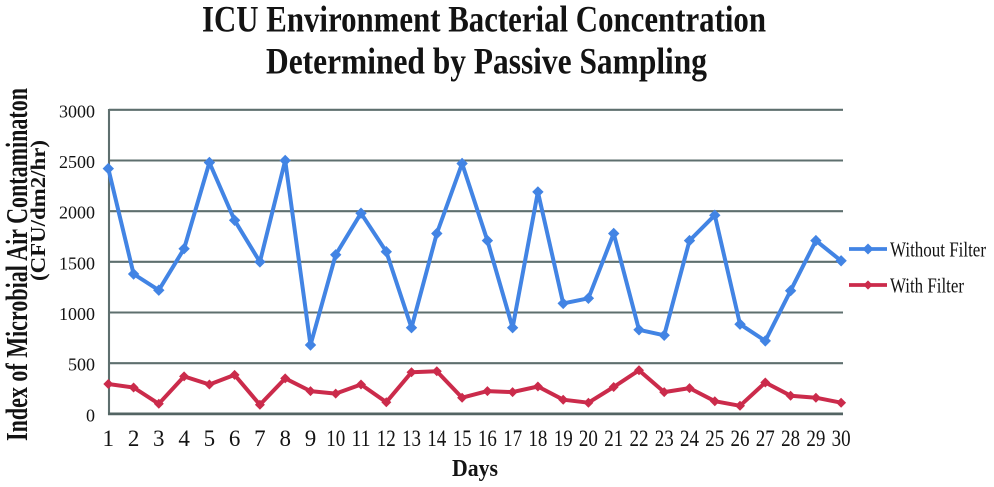 This screenshot has height=487, width=994. Describe the element at coordinates (411, 438) in the screenshot. I see `svg-text: 13` at that location.